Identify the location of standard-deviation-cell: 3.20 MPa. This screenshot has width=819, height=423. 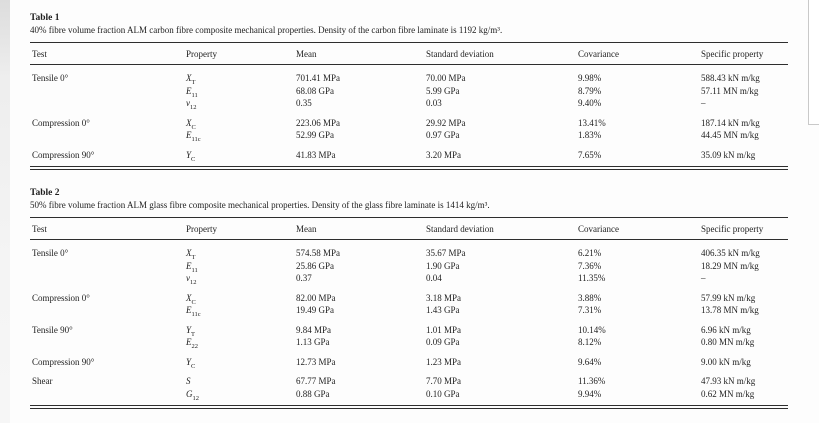
(444, 154).